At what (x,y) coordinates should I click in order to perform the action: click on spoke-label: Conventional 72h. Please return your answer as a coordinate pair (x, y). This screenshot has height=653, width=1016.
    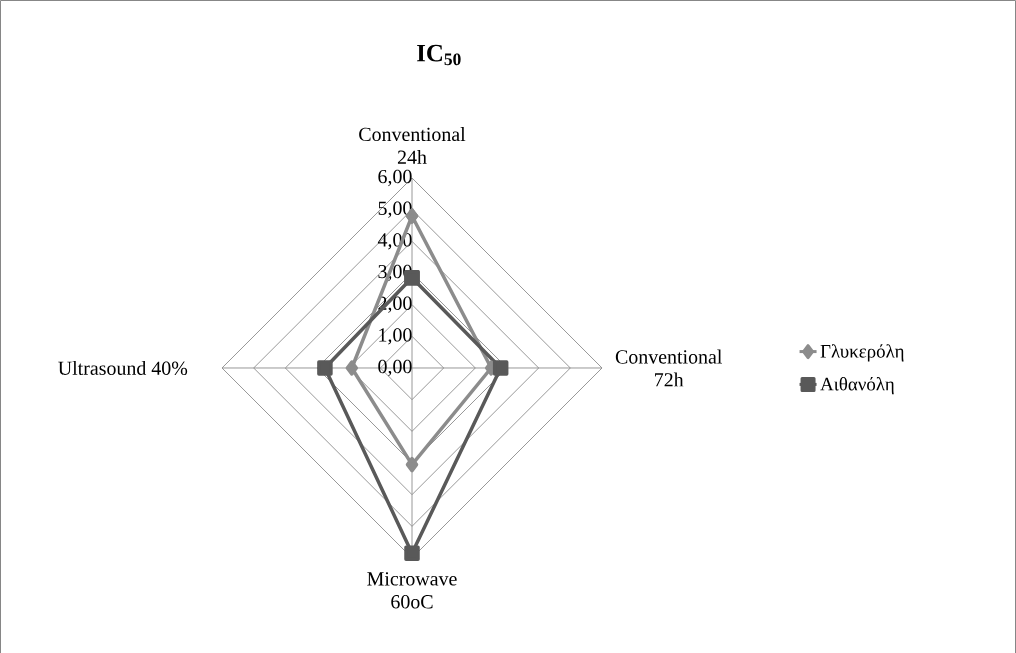
    Looking at the image, I should click on (668, 368).